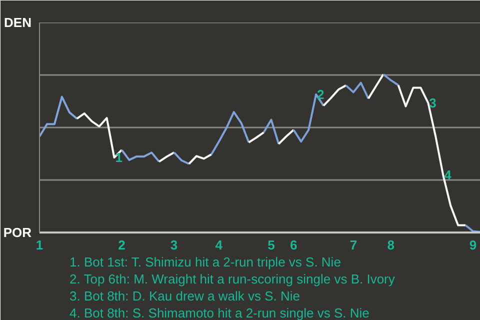 The image size is (480, 320). What do you see at coordinates (473, 245) in the screenshot?
I see `x-tick-label: 9` at bounding box center [473, 245].